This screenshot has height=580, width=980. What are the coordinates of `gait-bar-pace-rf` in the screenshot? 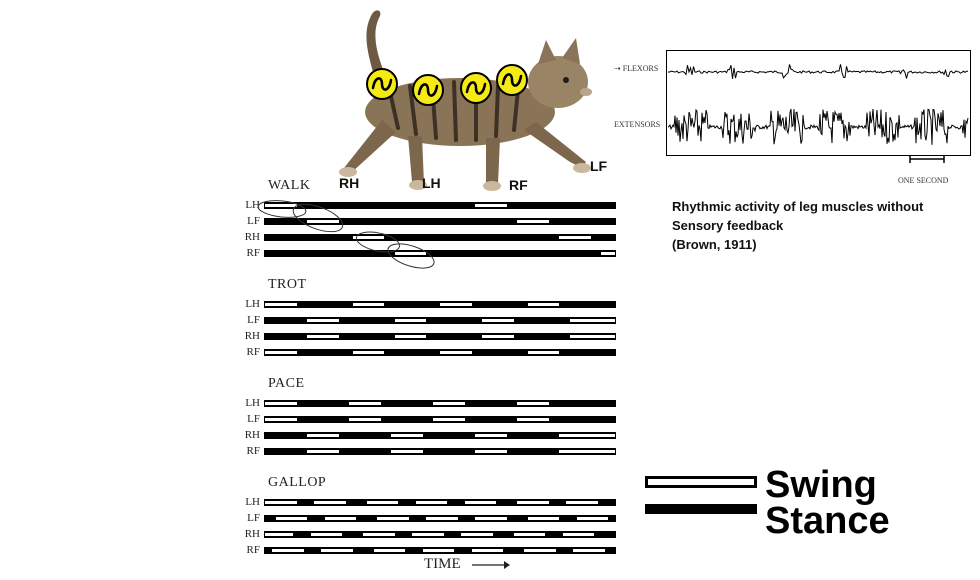 It's located at (440, 451).